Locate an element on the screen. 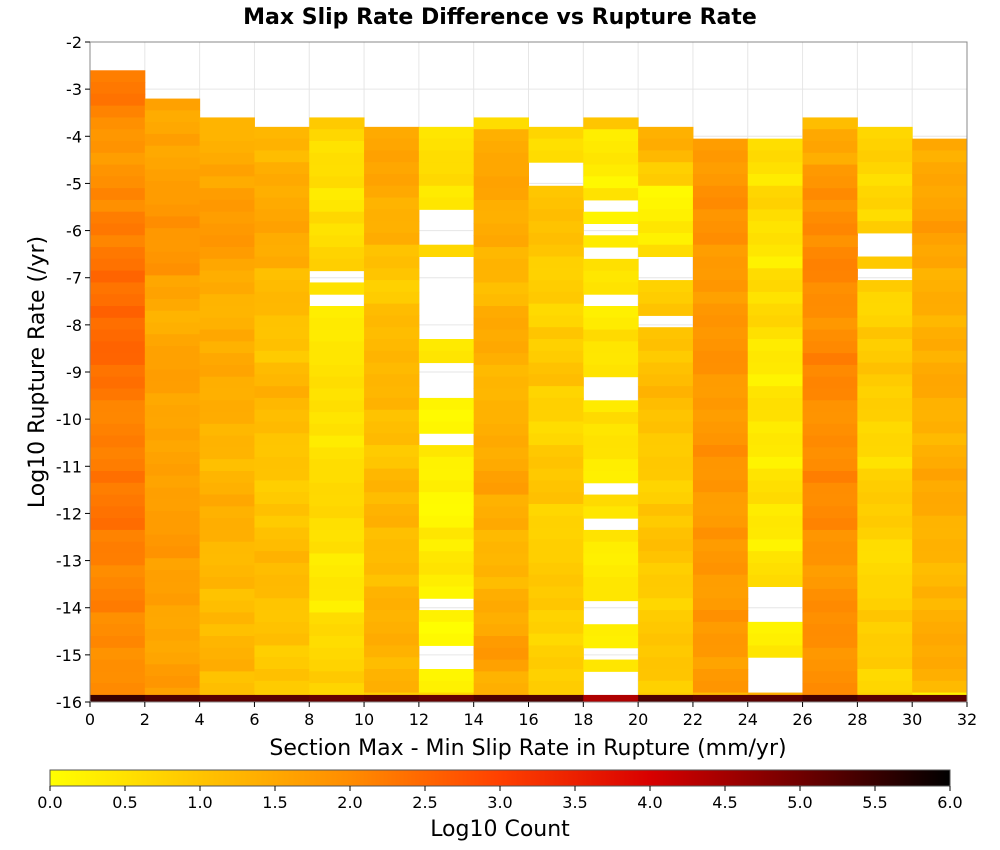 Image resolution: width=1000 pixels, height=850 pixels. x-tick-label: 4 is located at coordinates (200, 719).